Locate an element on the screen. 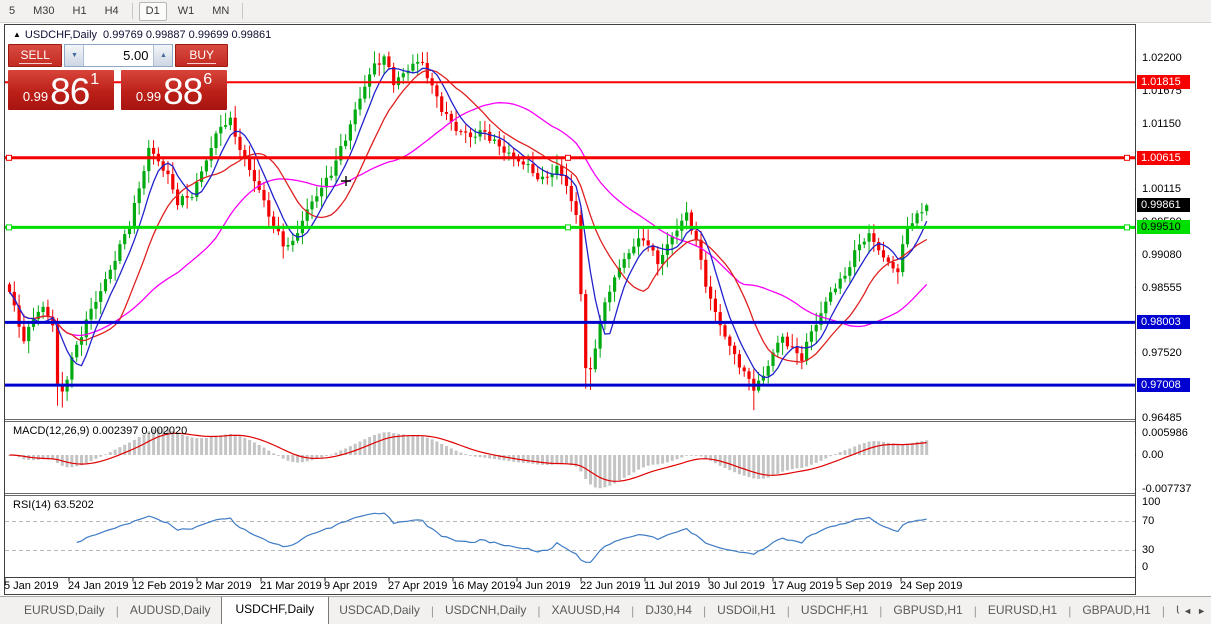  tab-eurusd-daily: EURUSD,Daily is located at coordinates (64, 610).